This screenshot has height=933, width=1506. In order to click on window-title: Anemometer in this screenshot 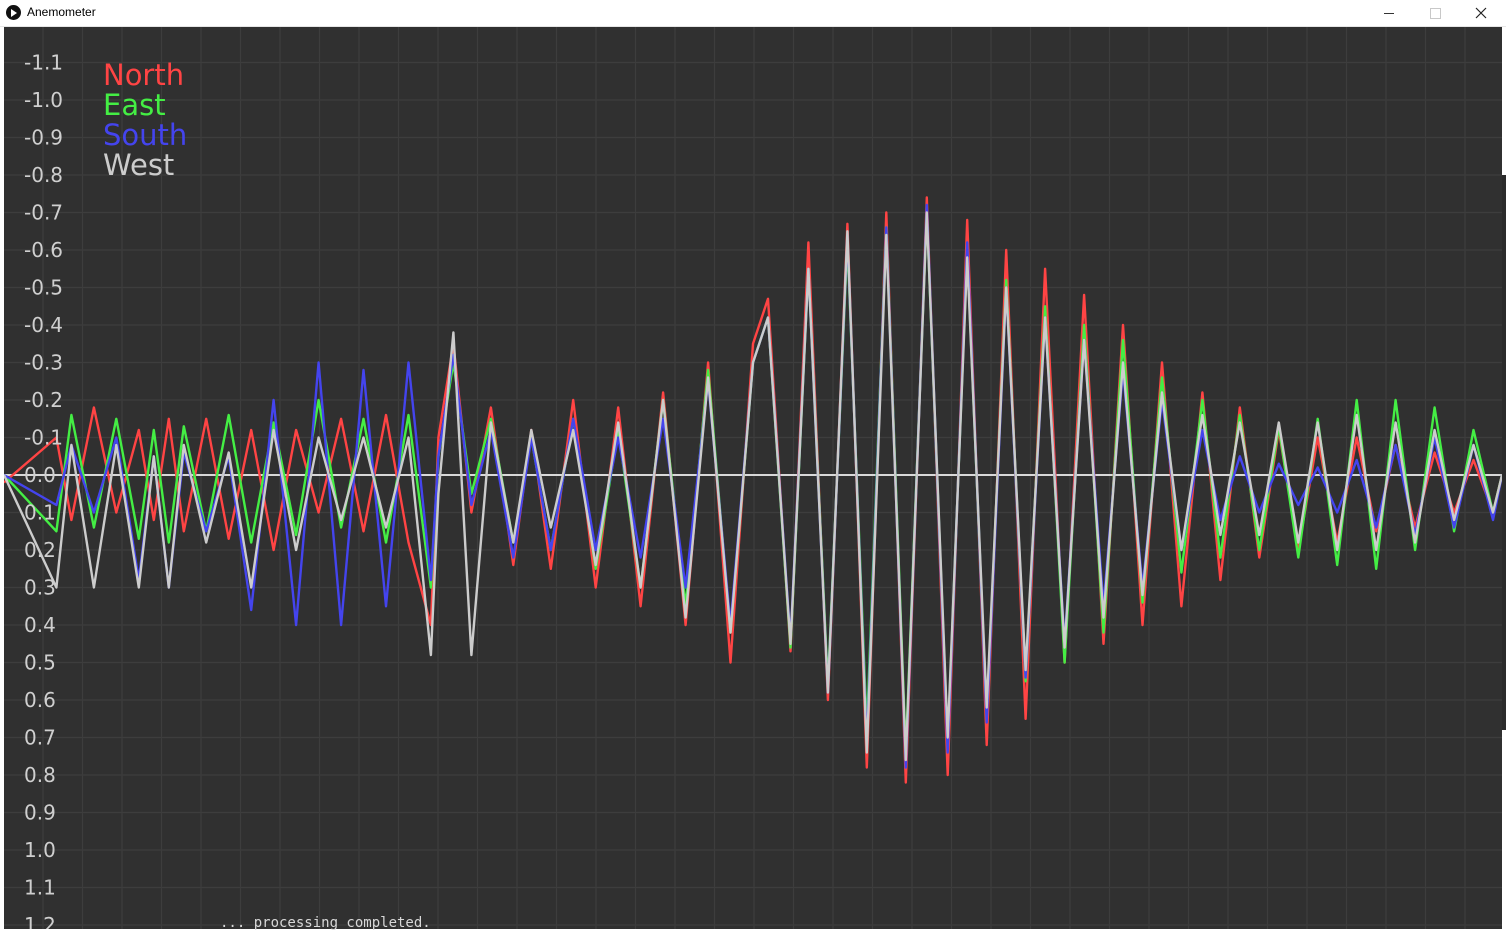, I will do `click(61, 12)`.